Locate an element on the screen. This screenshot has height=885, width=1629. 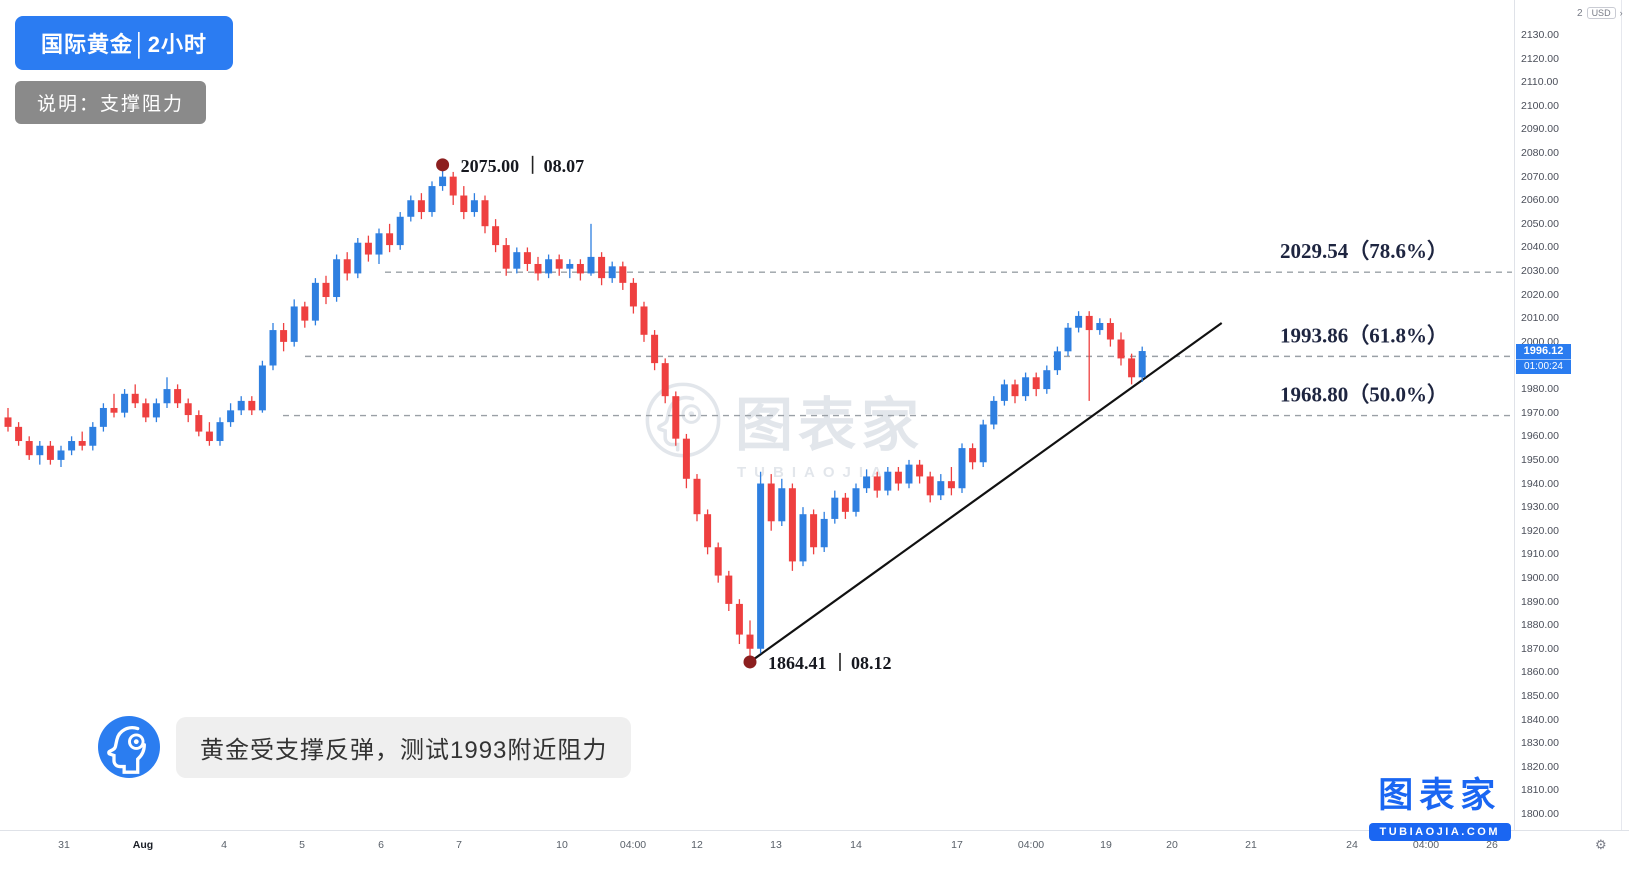
scale-count-label: 2 is located at coordinates (1580, 13).